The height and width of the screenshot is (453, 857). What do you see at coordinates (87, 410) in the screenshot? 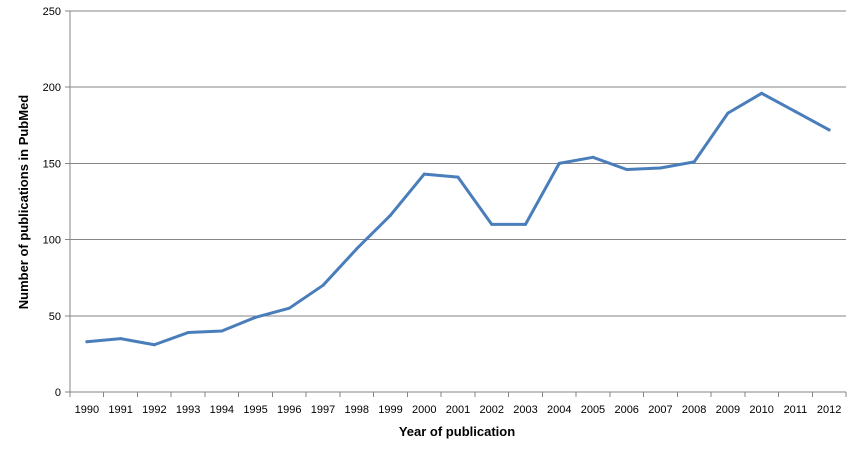
I see `x-tick-label: 1990` at bounding box center [87, 410].